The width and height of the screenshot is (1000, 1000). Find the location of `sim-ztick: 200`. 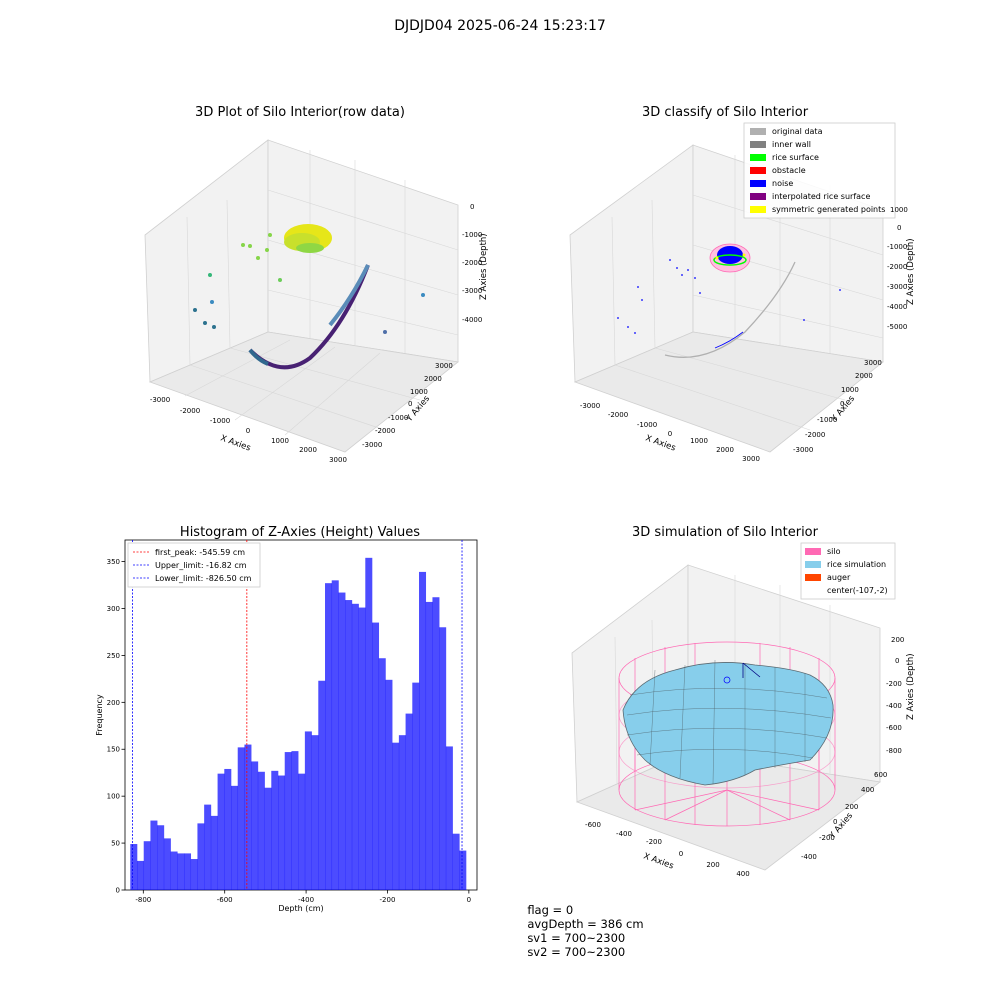

sim-ztick: 200 is located at coordinates (897, 640).